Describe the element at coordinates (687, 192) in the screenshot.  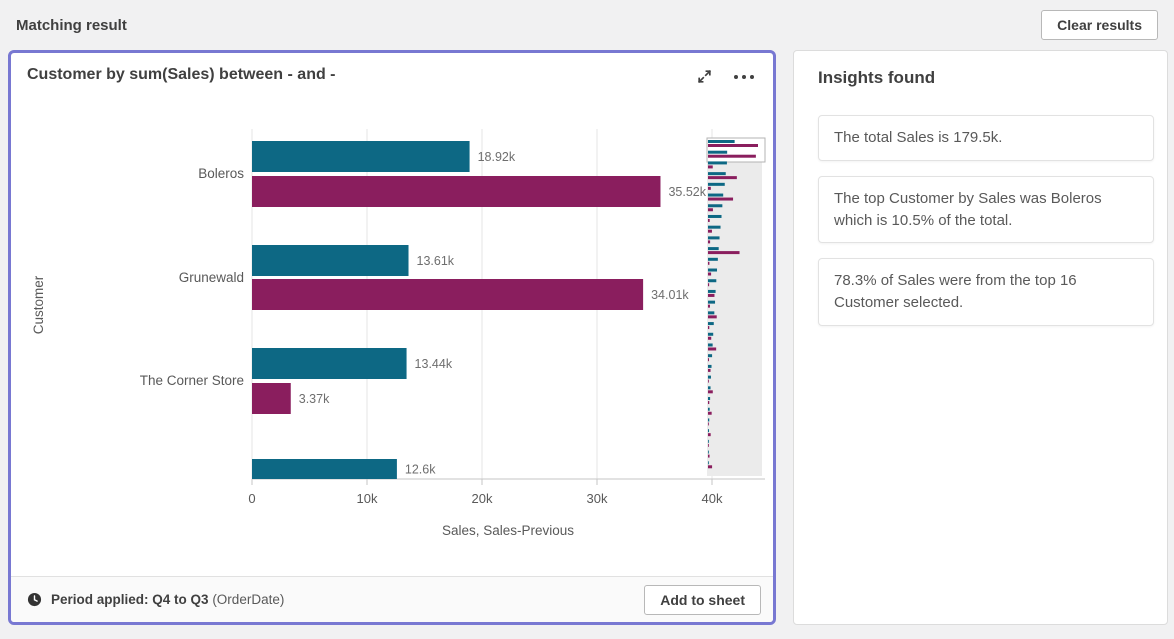
I see `bar-value-label: 35.52k` at that location.